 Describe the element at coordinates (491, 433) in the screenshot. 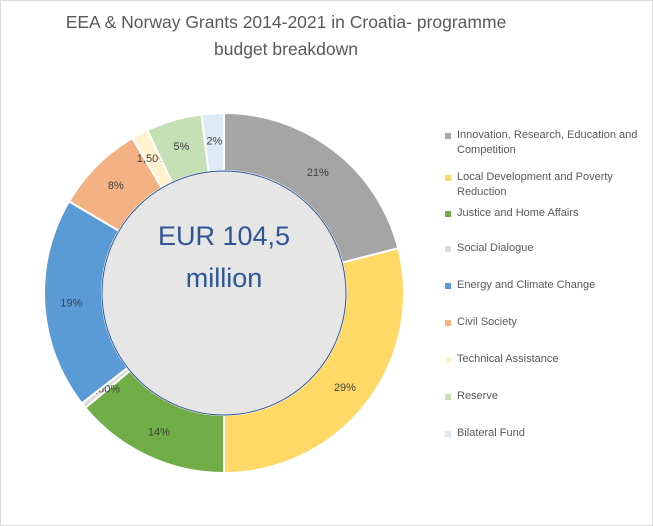

I see `legend-label: Bilateral Fund` at that location.